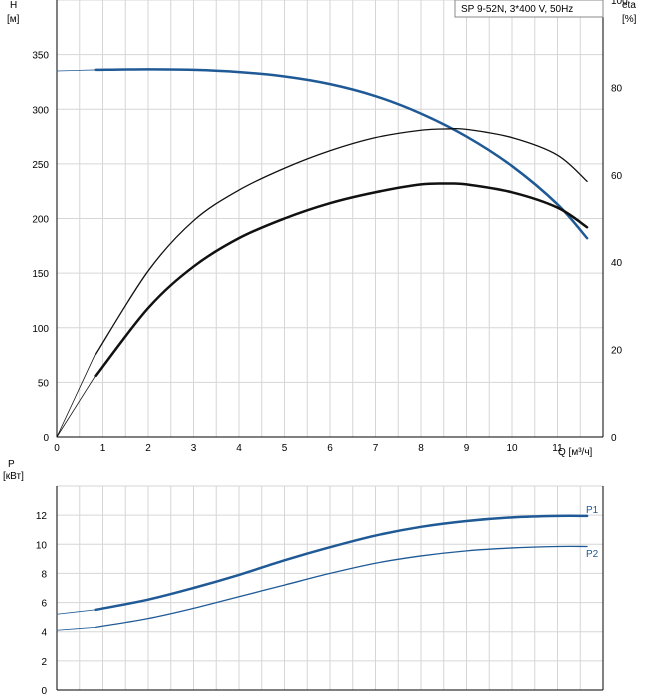 This screenshot has width=658, height=700. What do you see at coordinates (421, 448) in the screenshot?
I see `x-tick-label: 8` at bounding box center [421, 448].